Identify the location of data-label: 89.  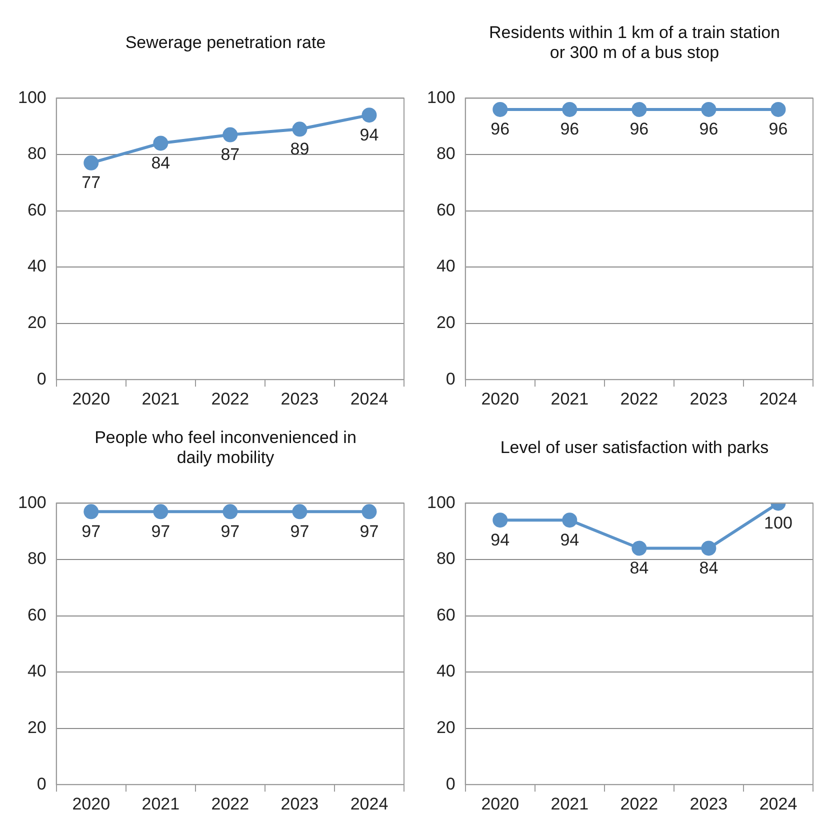
(300, 148).